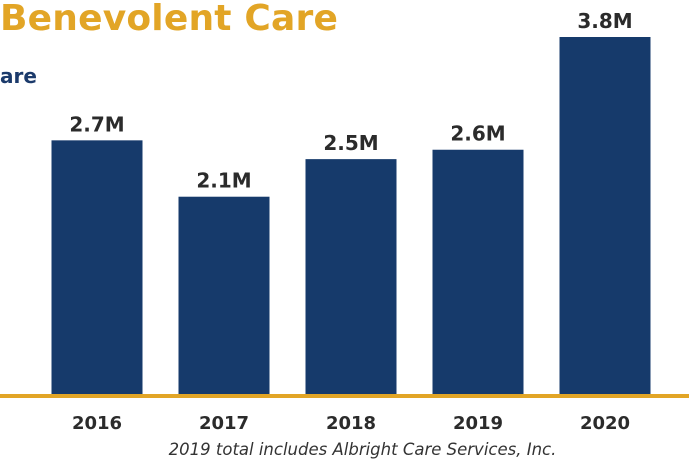 The height and width of the screenshot is (462, 689). Describe the element at coordinates (224, 423) in the screenshot. I see `x-tick-label-2017: 2017` at that location.